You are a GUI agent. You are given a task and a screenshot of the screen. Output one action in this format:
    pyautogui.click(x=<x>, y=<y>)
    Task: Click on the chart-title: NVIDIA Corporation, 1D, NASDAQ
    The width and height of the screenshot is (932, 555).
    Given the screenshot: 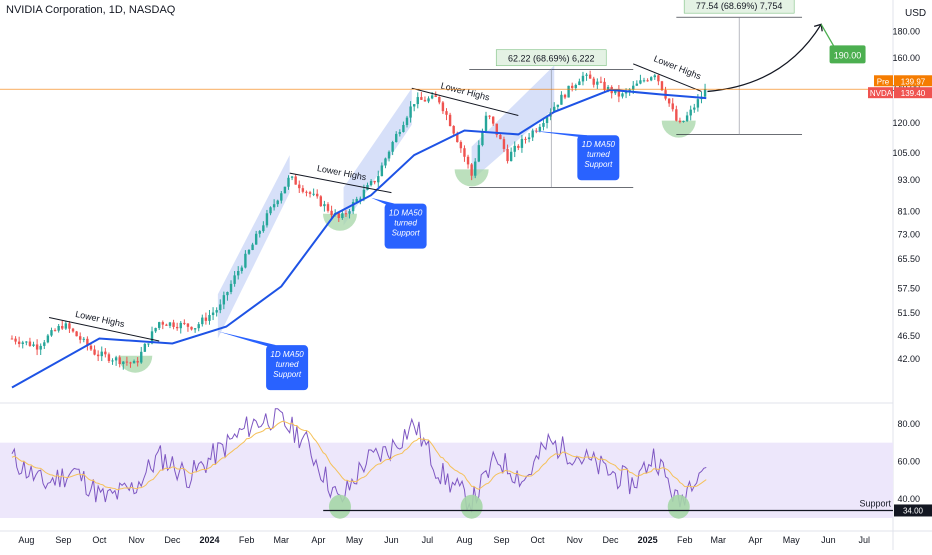 What is the action you would take?
    pyautogui.click(x=91, y=10)
    